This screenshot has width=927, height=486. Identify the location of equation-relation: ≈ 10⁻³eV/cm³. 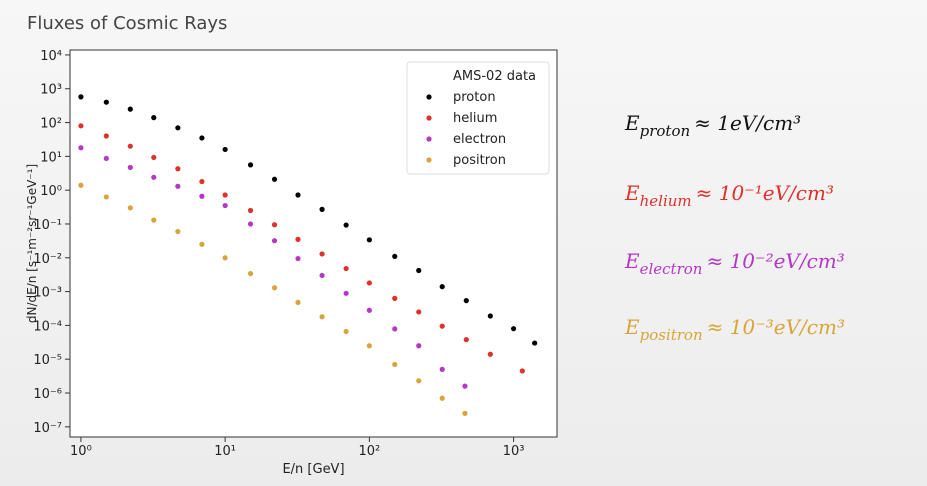
(776, 327).